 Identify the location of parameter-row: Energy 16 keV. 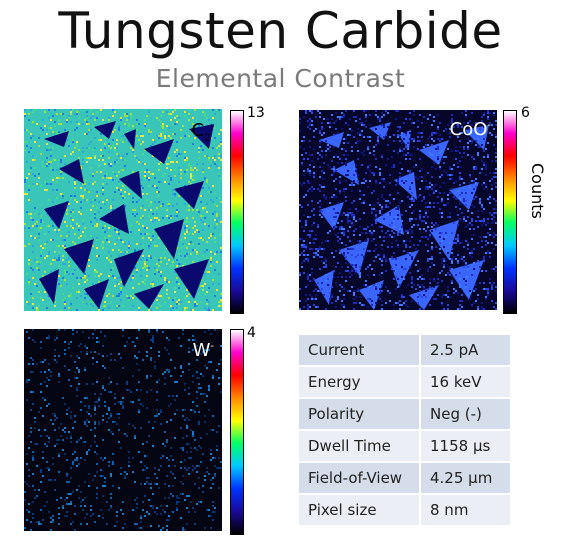
(404, 383).